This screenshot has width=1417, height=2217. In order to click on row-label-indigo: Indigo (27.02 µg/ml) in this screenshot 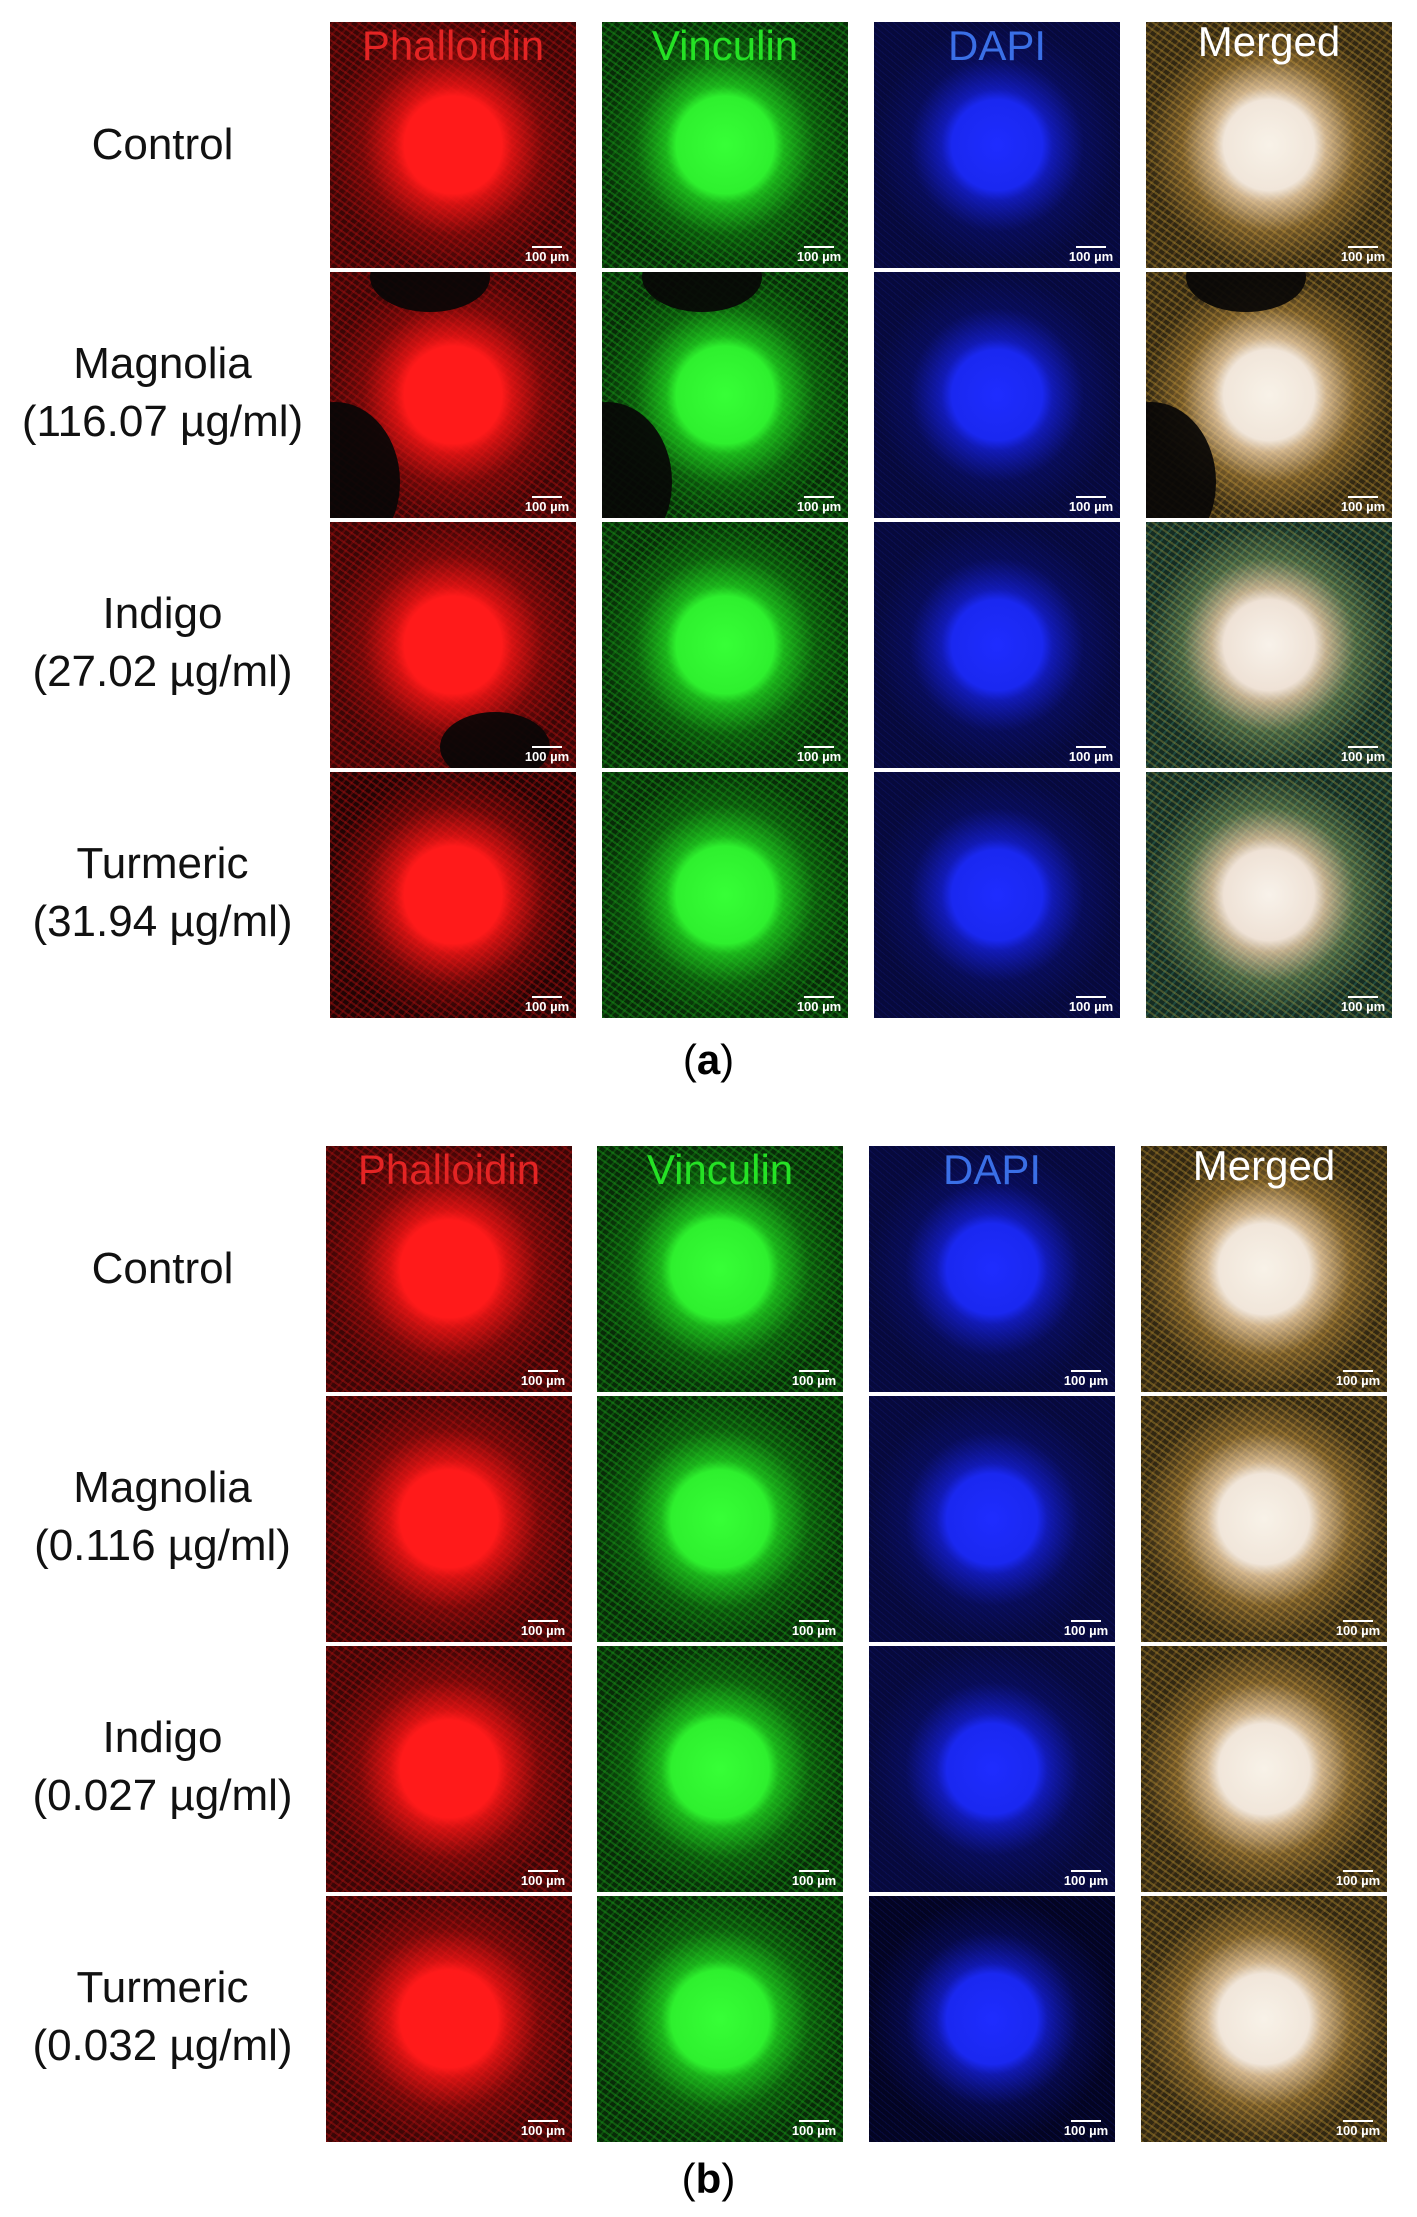, I will do `click(162, 643)`.